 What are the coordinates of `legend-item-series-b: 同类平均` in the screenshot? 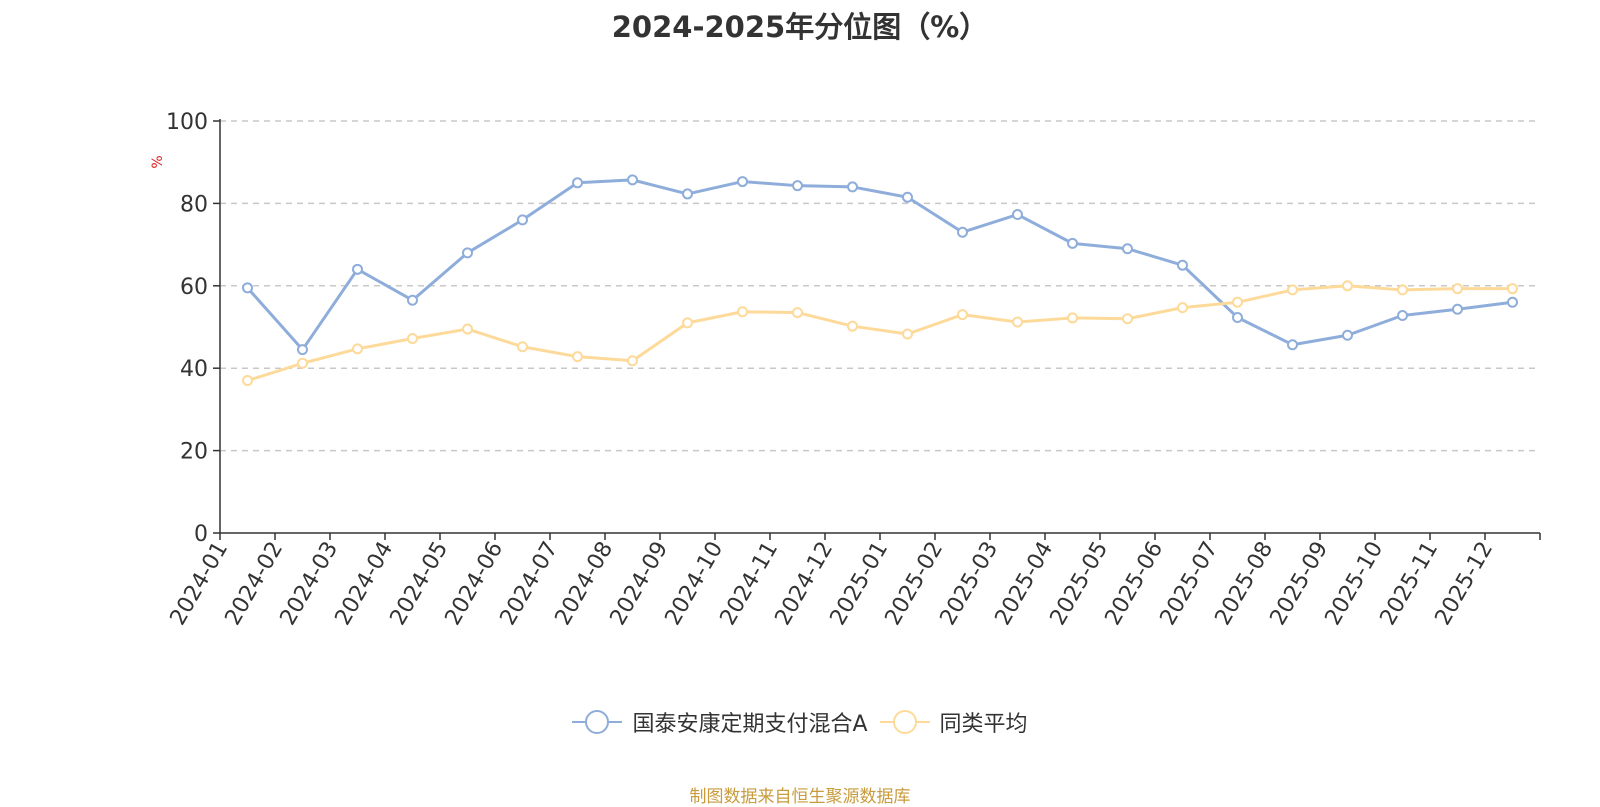 It's located at (953, 722).